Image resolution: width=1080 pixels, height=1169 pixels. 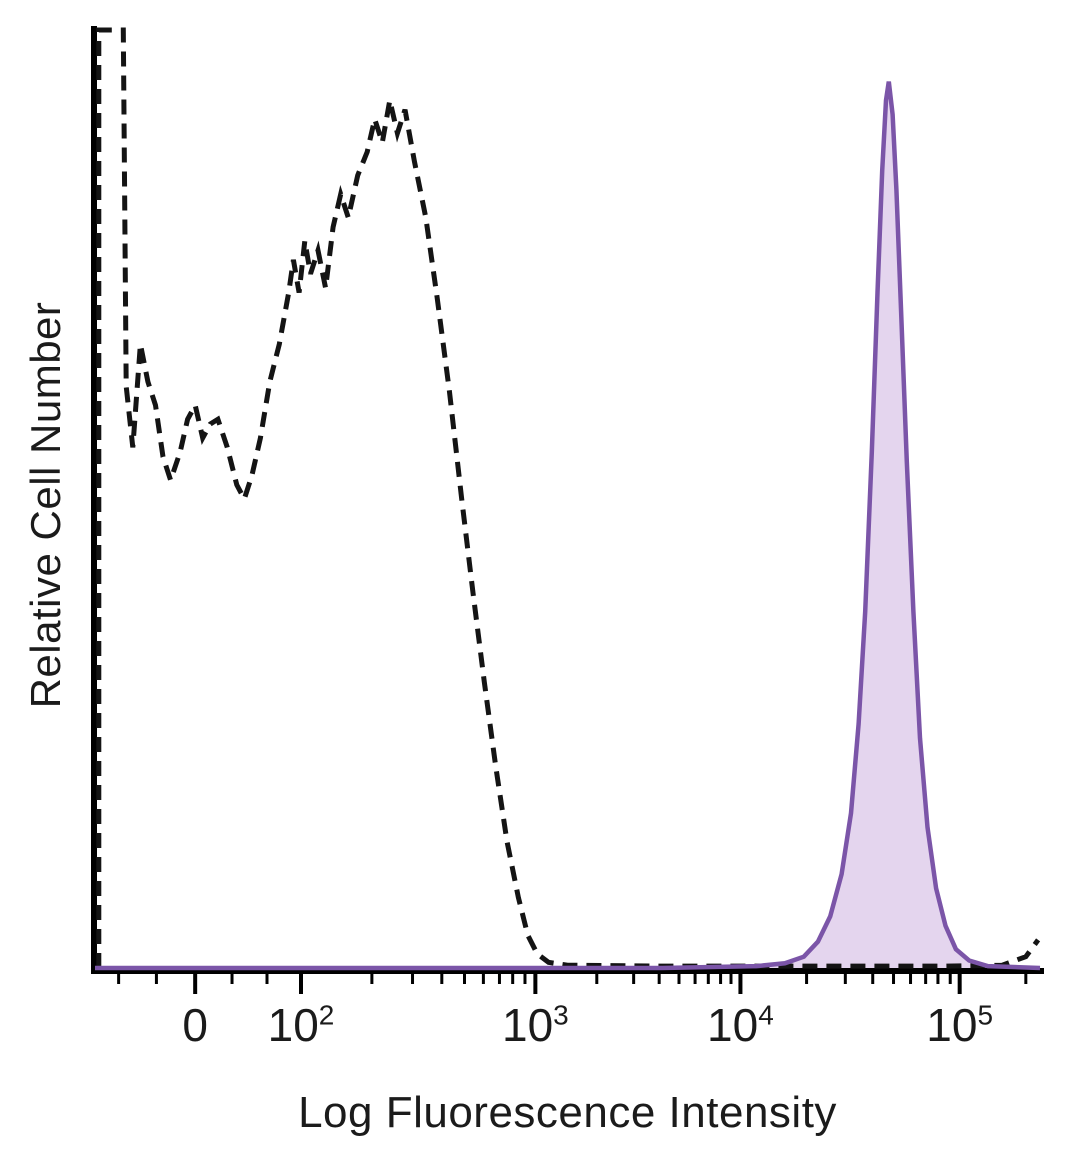 I want to click on y-axis-spine, so click(x=94, y=500).